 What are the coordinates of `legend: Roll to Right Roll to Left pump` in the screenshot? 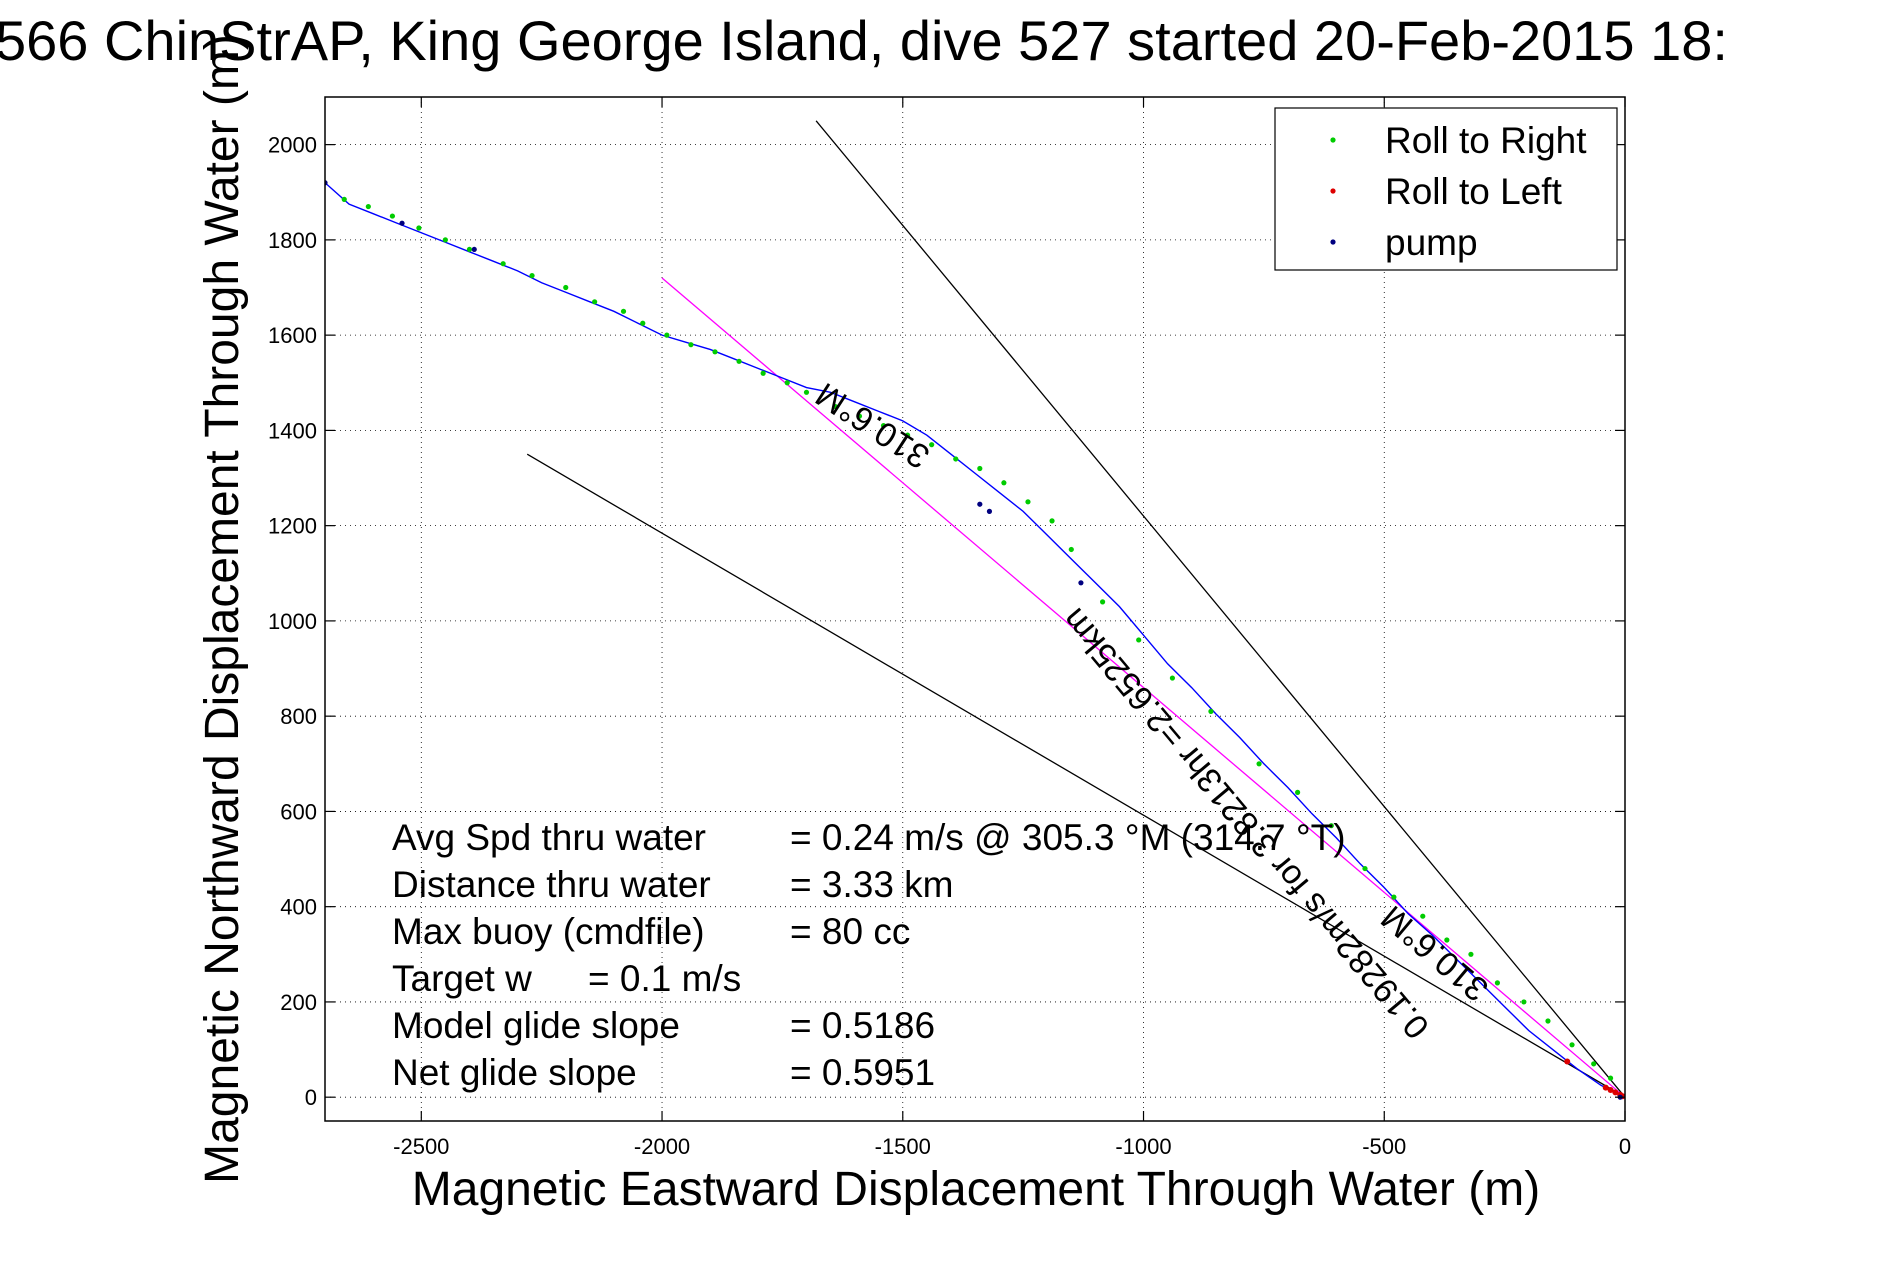 It's located at (1446, 189).